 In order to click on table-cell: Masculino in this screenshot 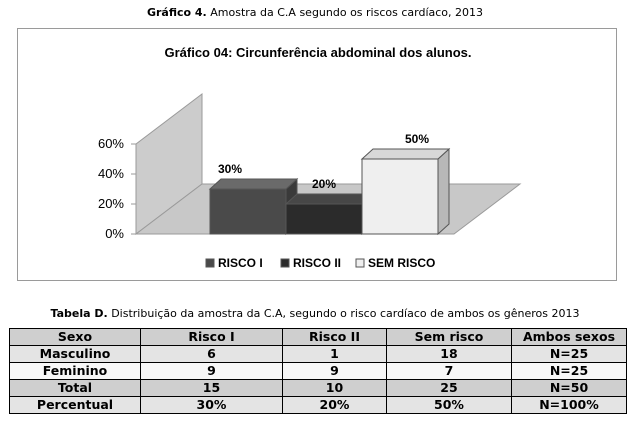, I will do `click(75, 354)`.